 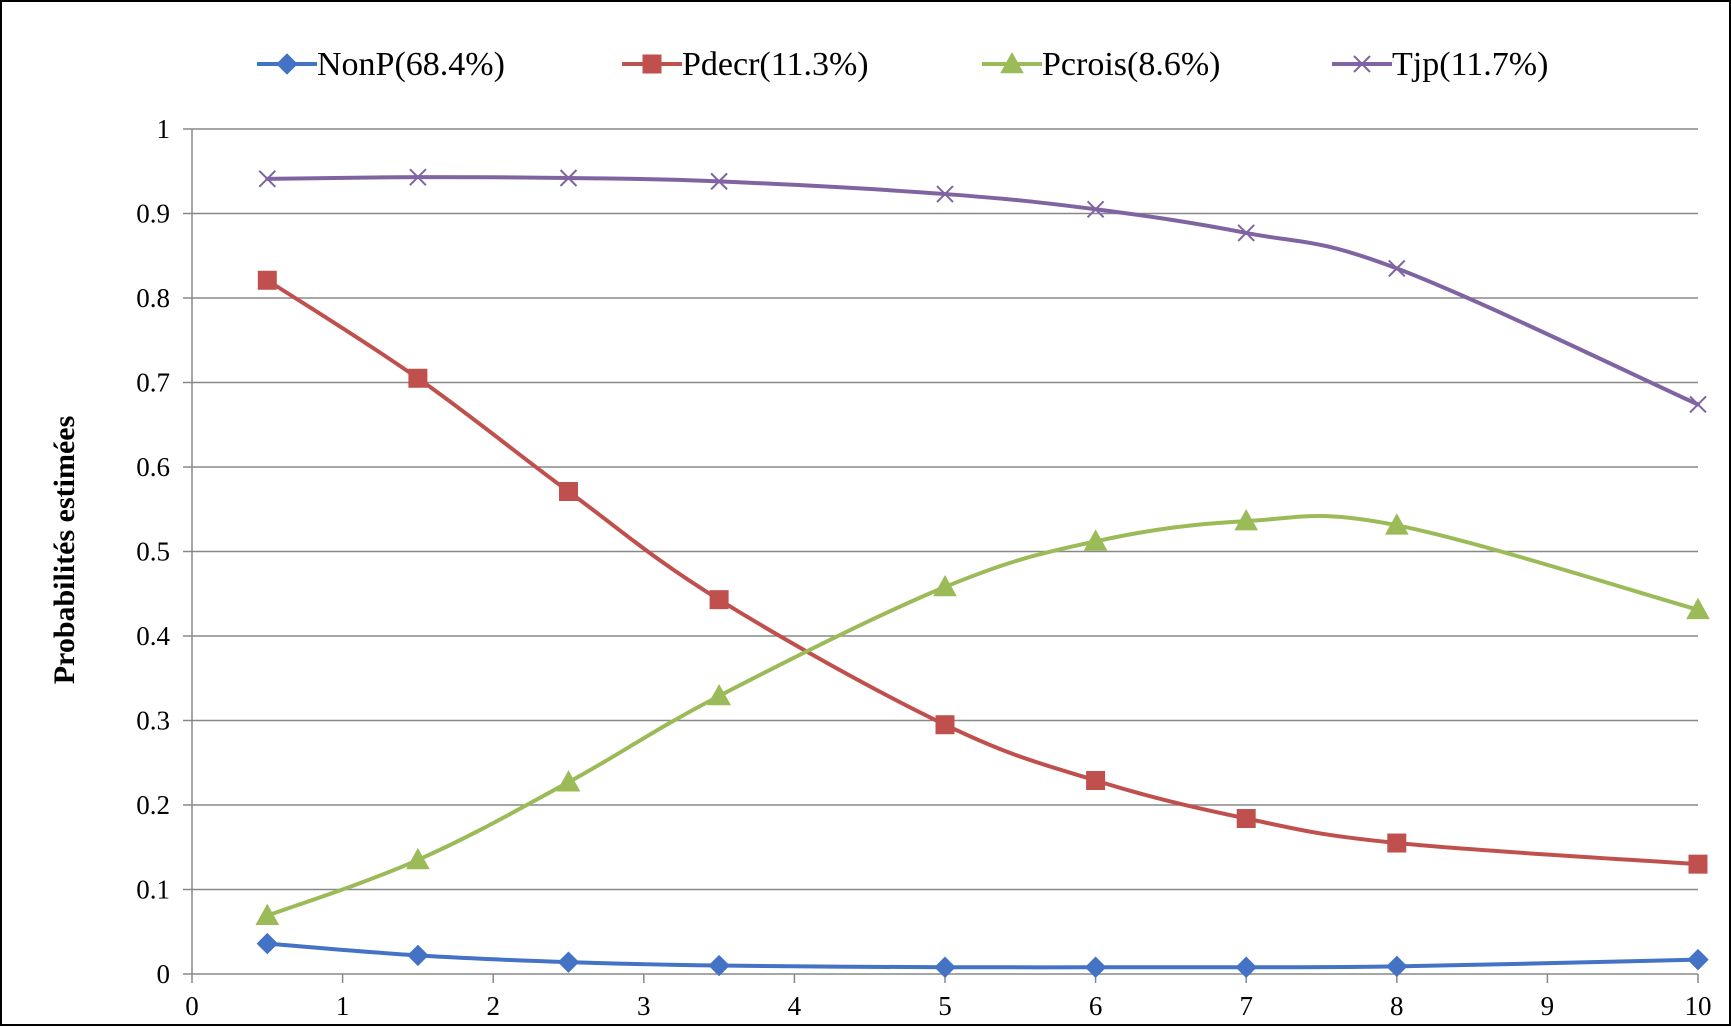 I want to click on series-line, so click(x=982, y=955).